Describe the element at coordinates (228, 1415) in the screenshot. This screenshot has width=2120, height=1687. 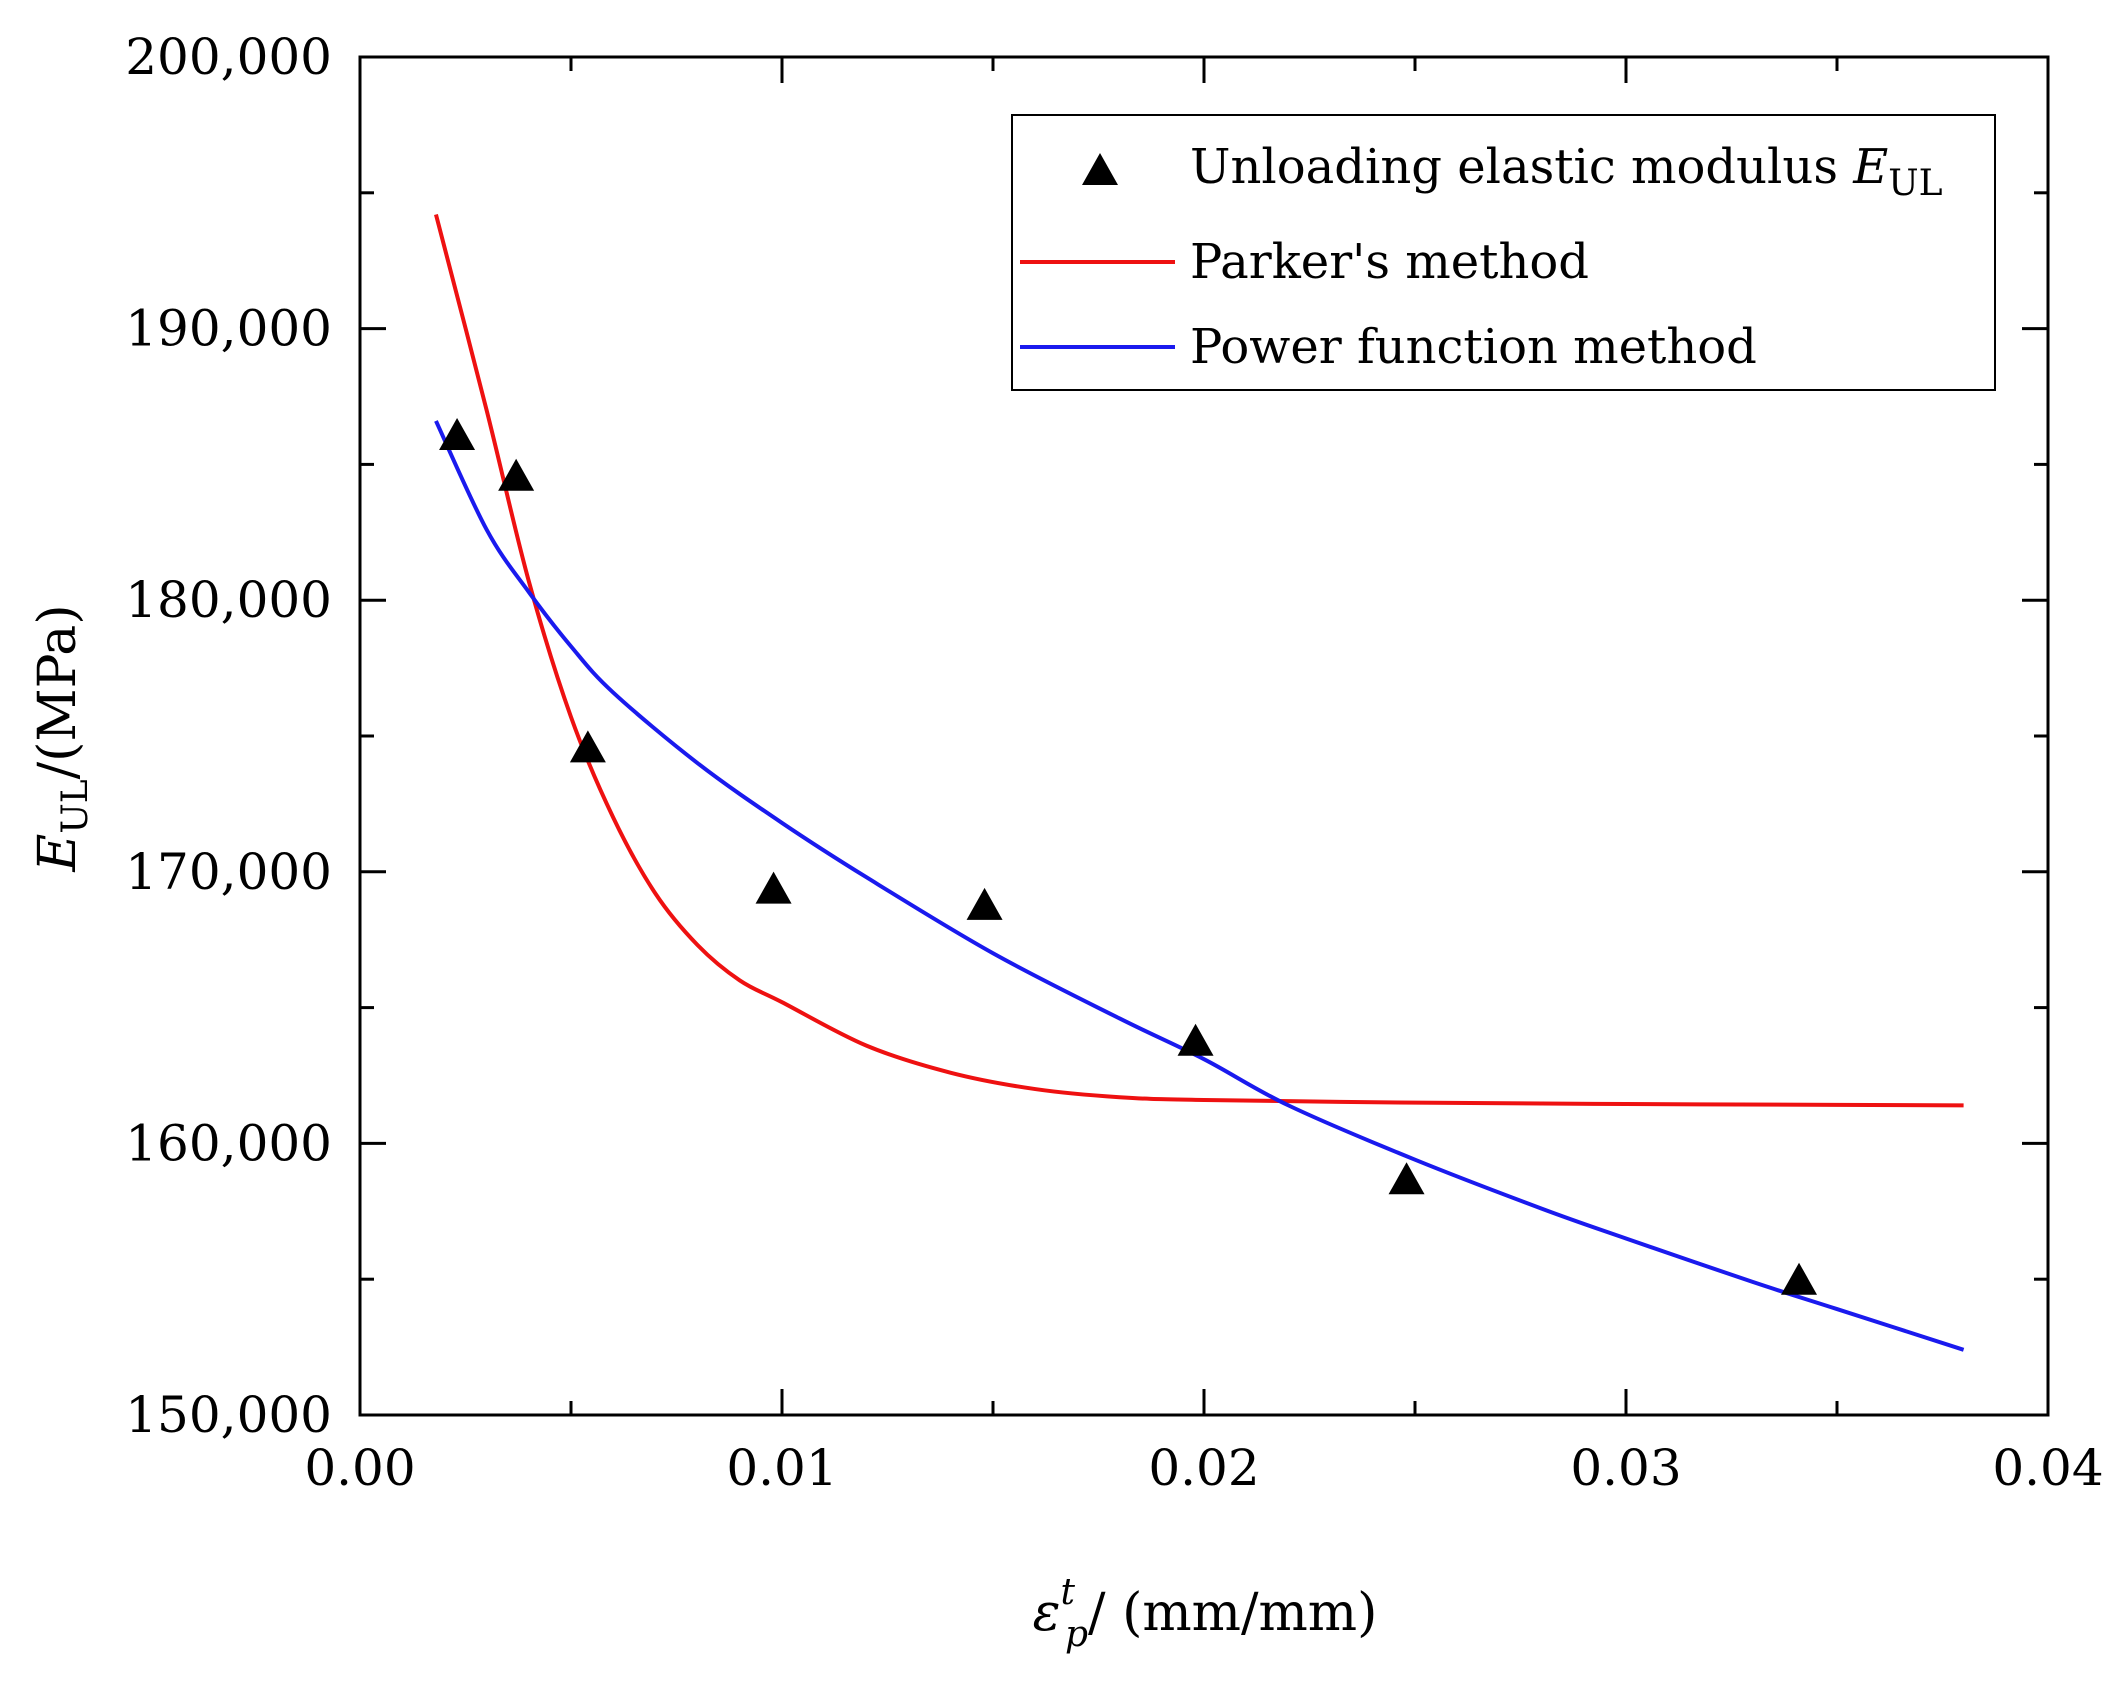
I see `y-tick-label: 150,000` at that location.